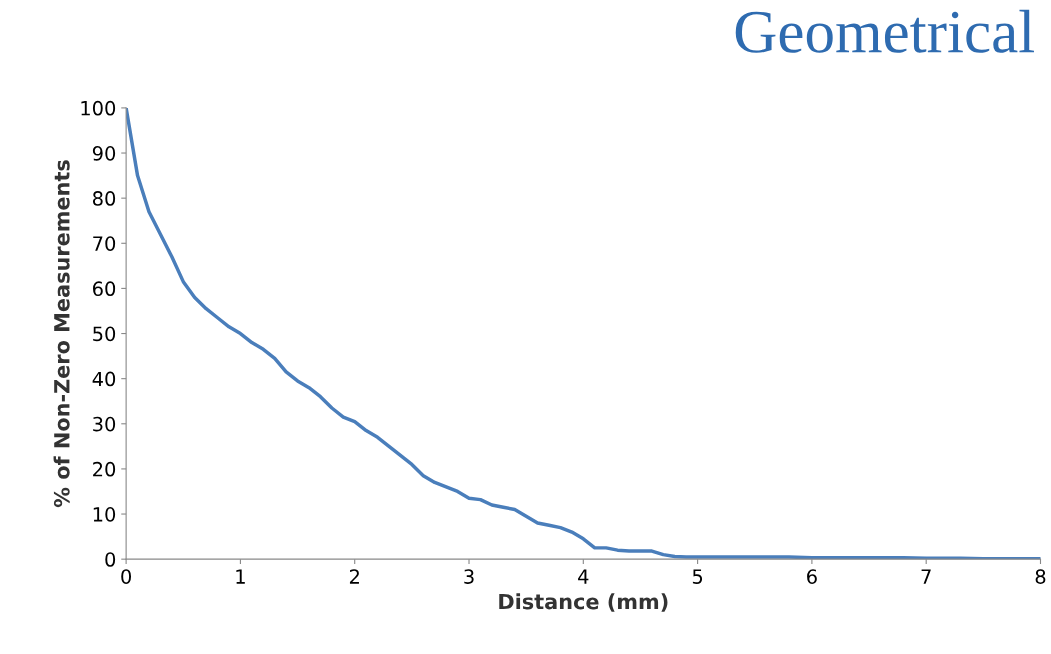 The height and width of the screenshot is (654, 1051). Describe the element at coordinates (104, 334) in the screenshot. I see `y-tick-label: 50` at that location.